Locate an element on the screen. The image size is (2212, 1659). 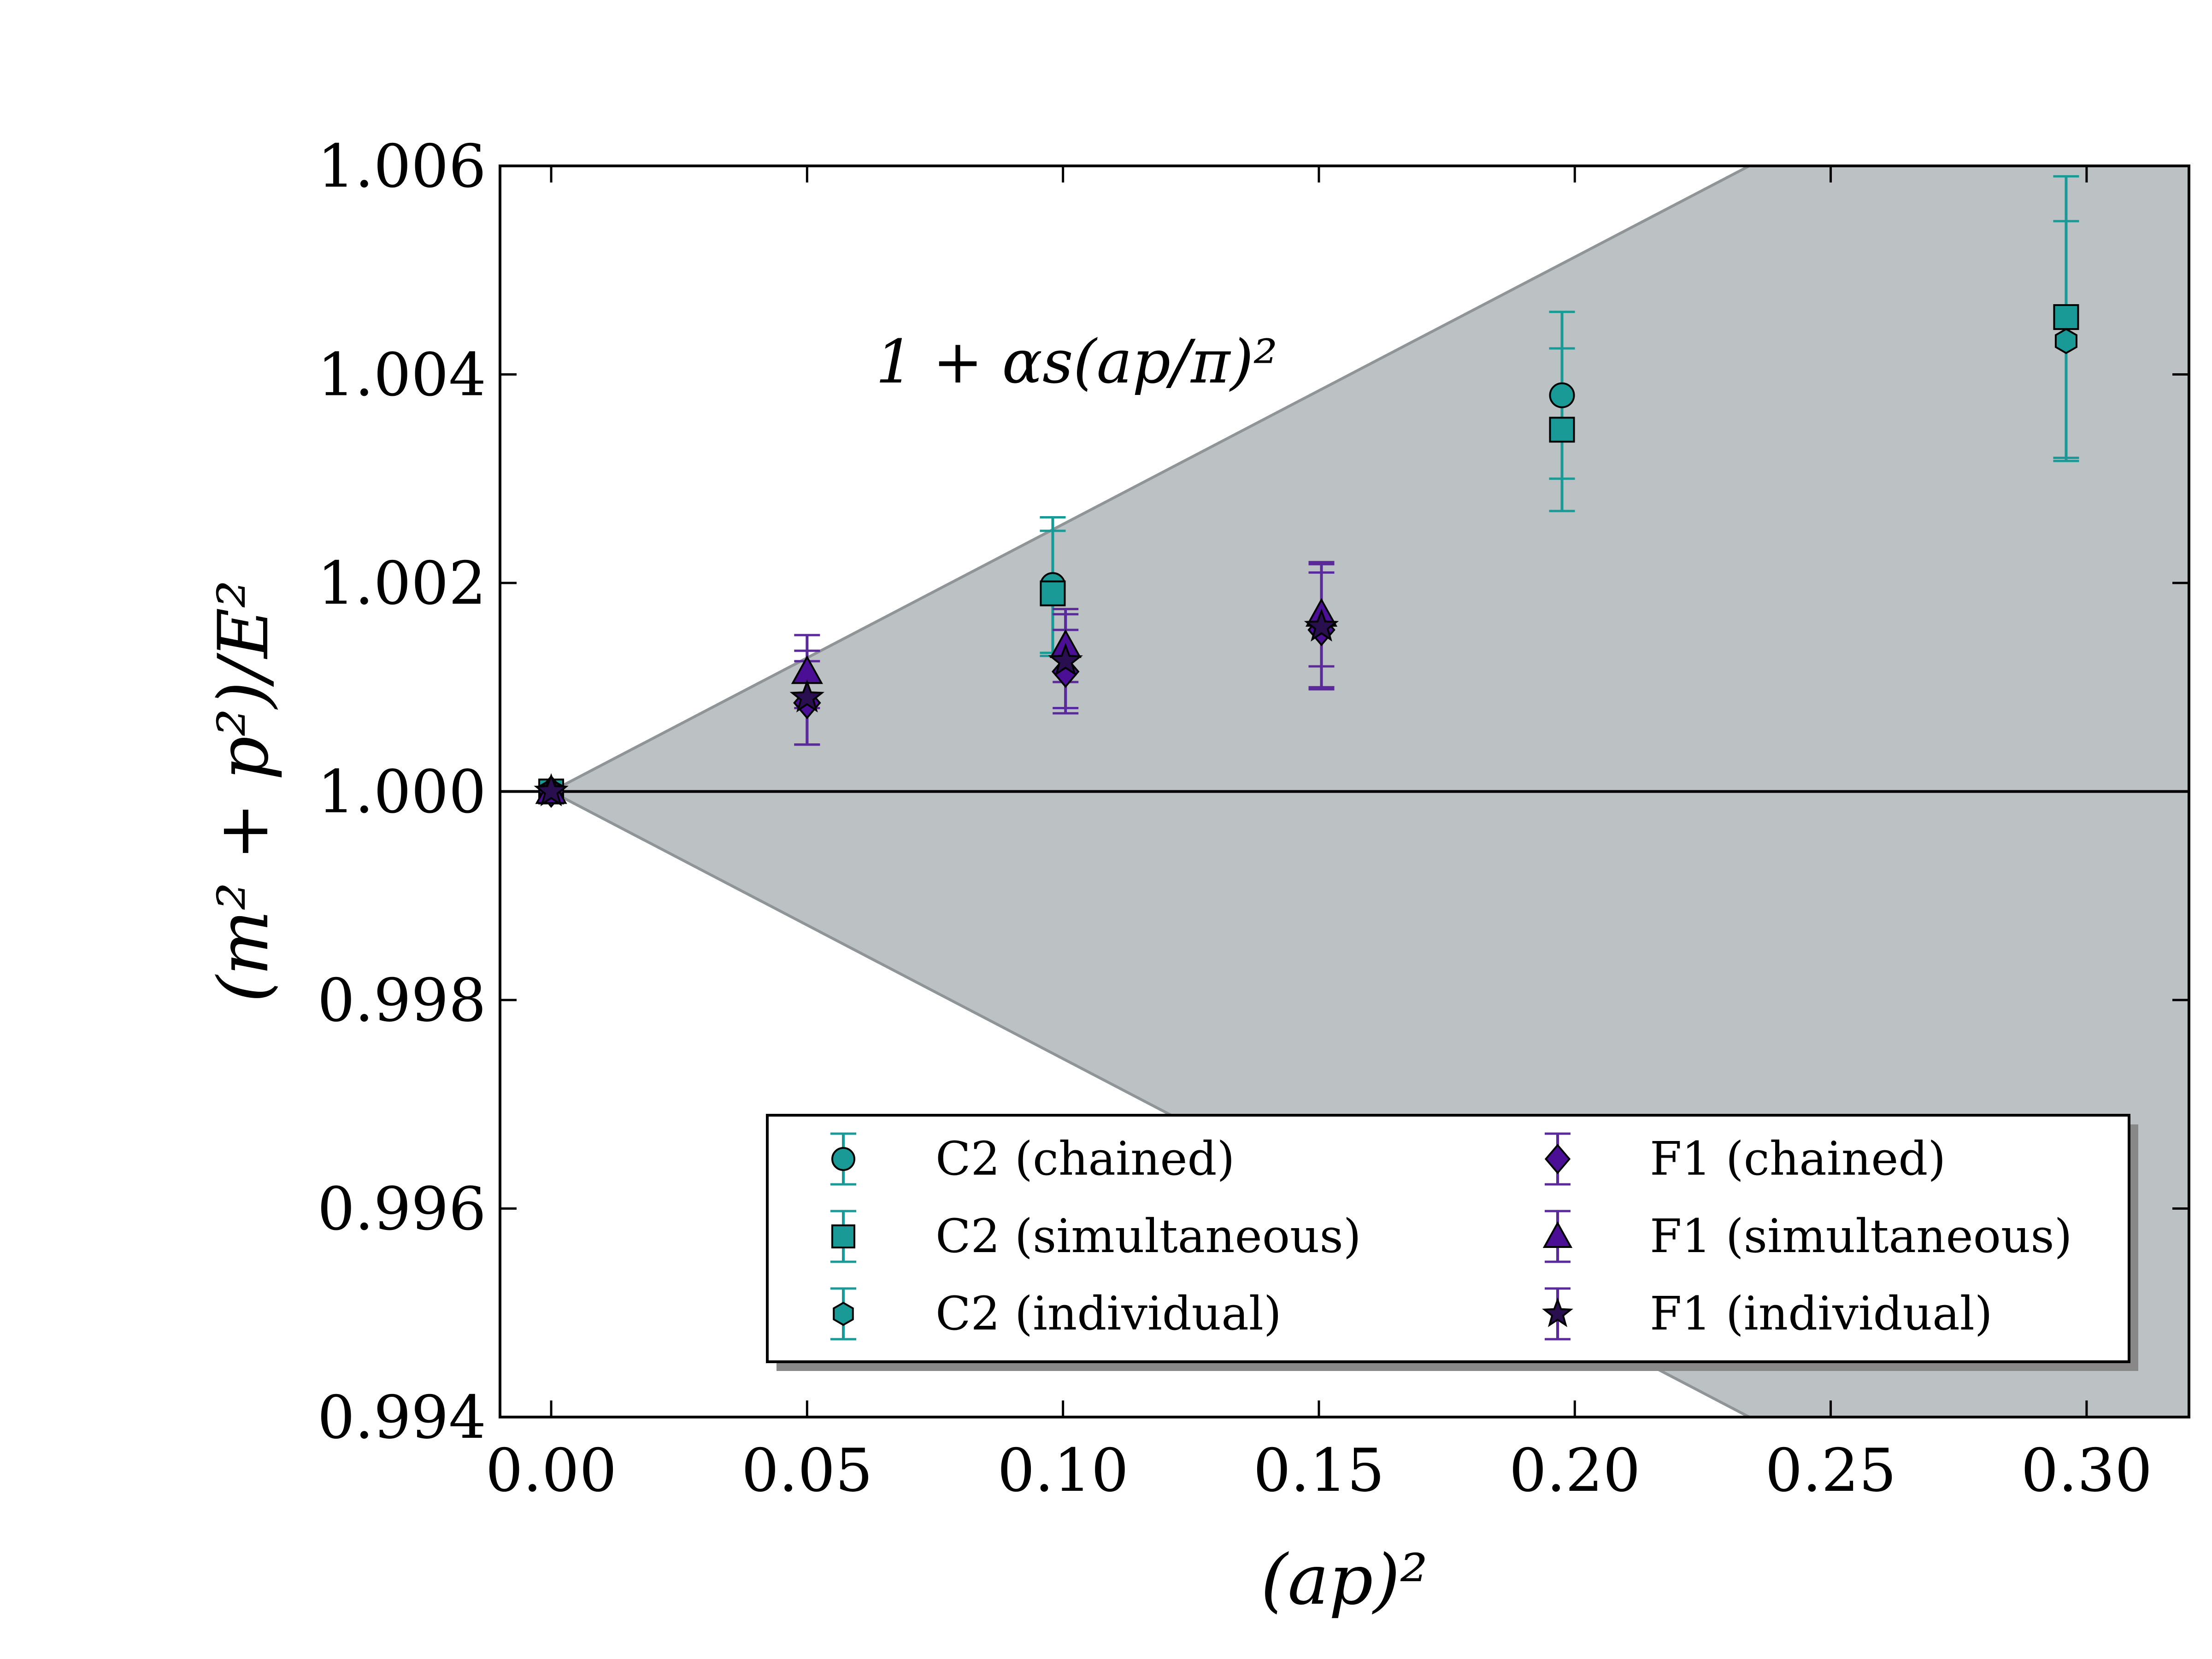
y-tick-label: 1.000 is located at coordinates (402, 792).